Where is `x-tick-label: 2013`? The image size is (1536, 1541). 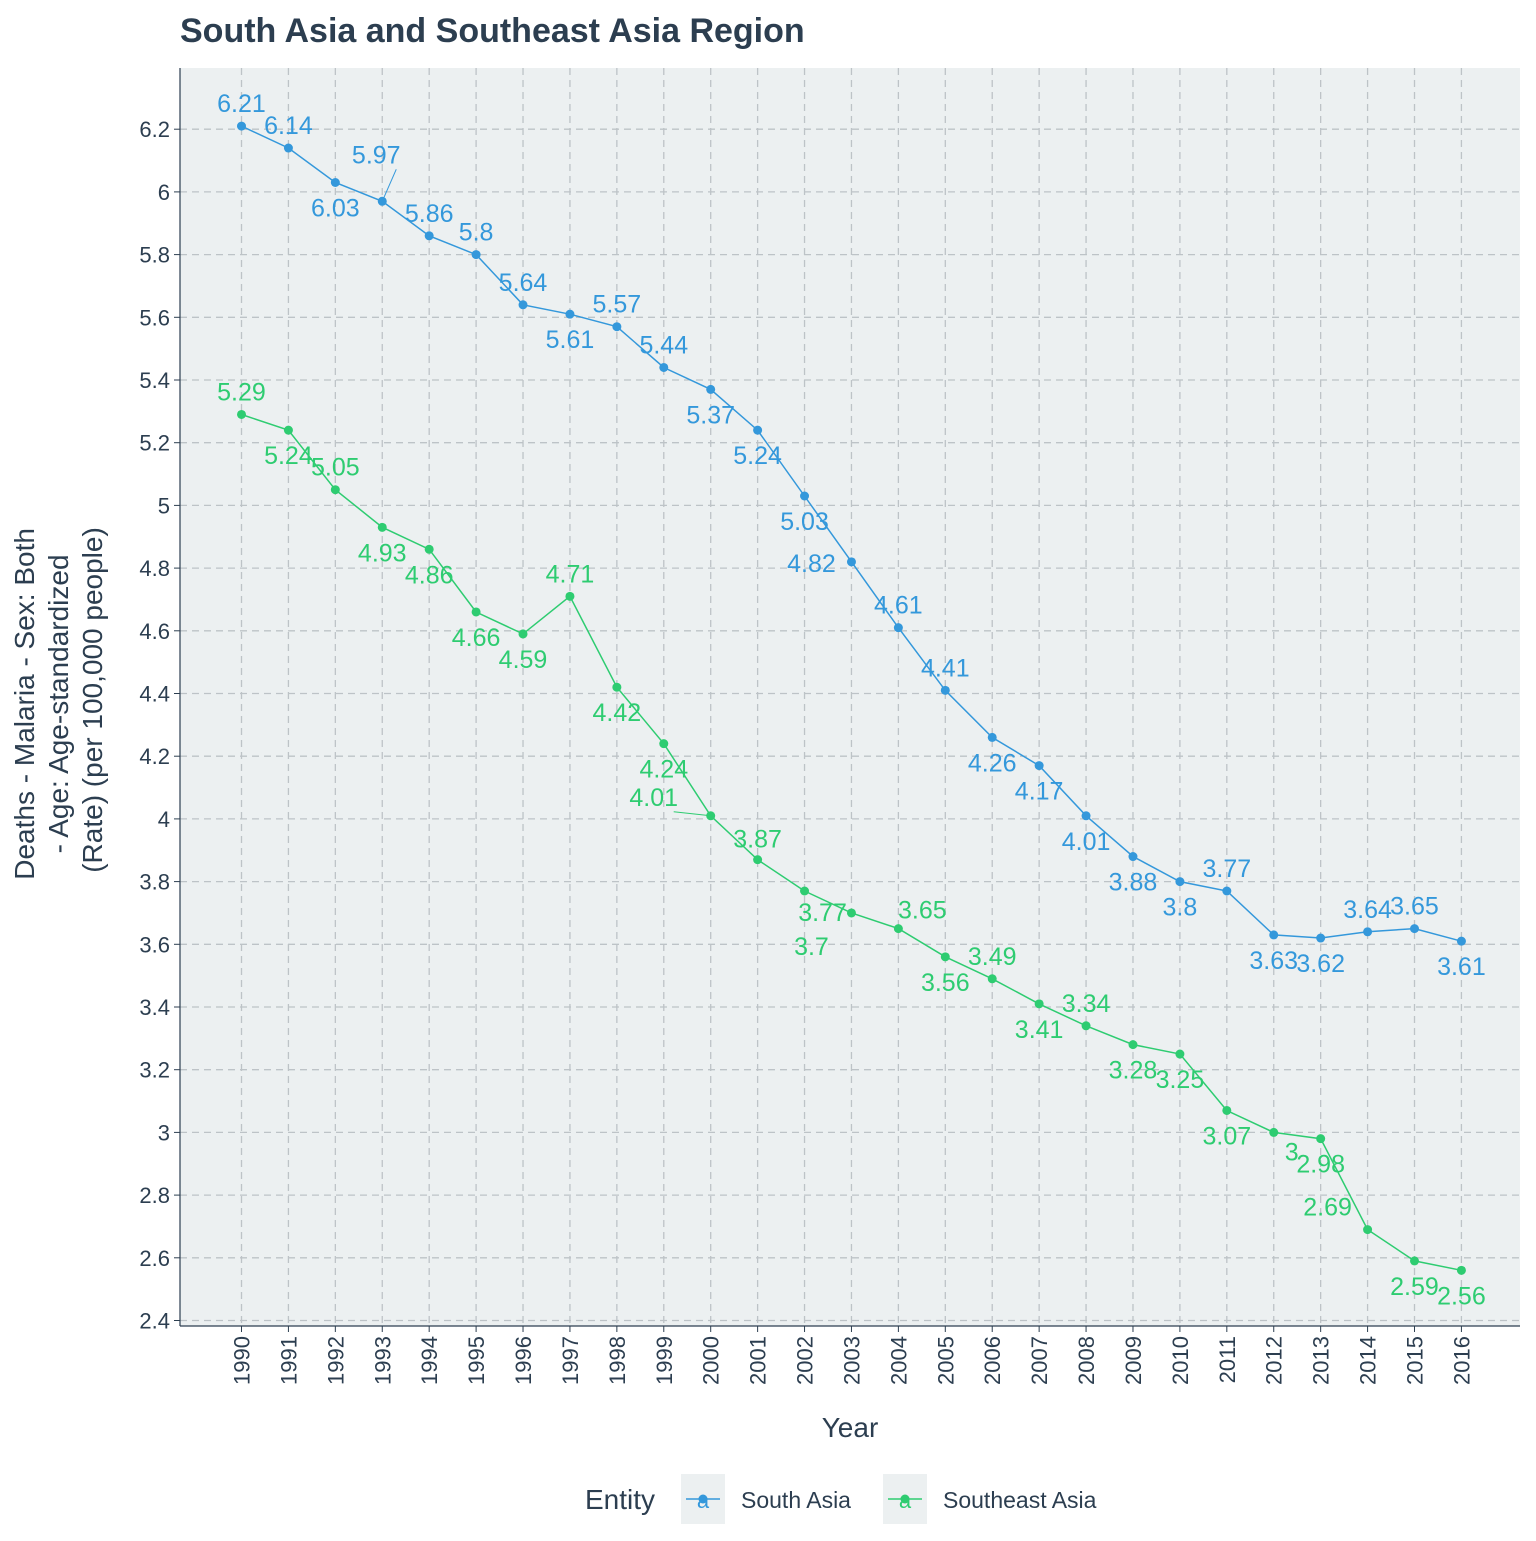 x-tick-label: 2013 is located at coordinates (1321, 1360).